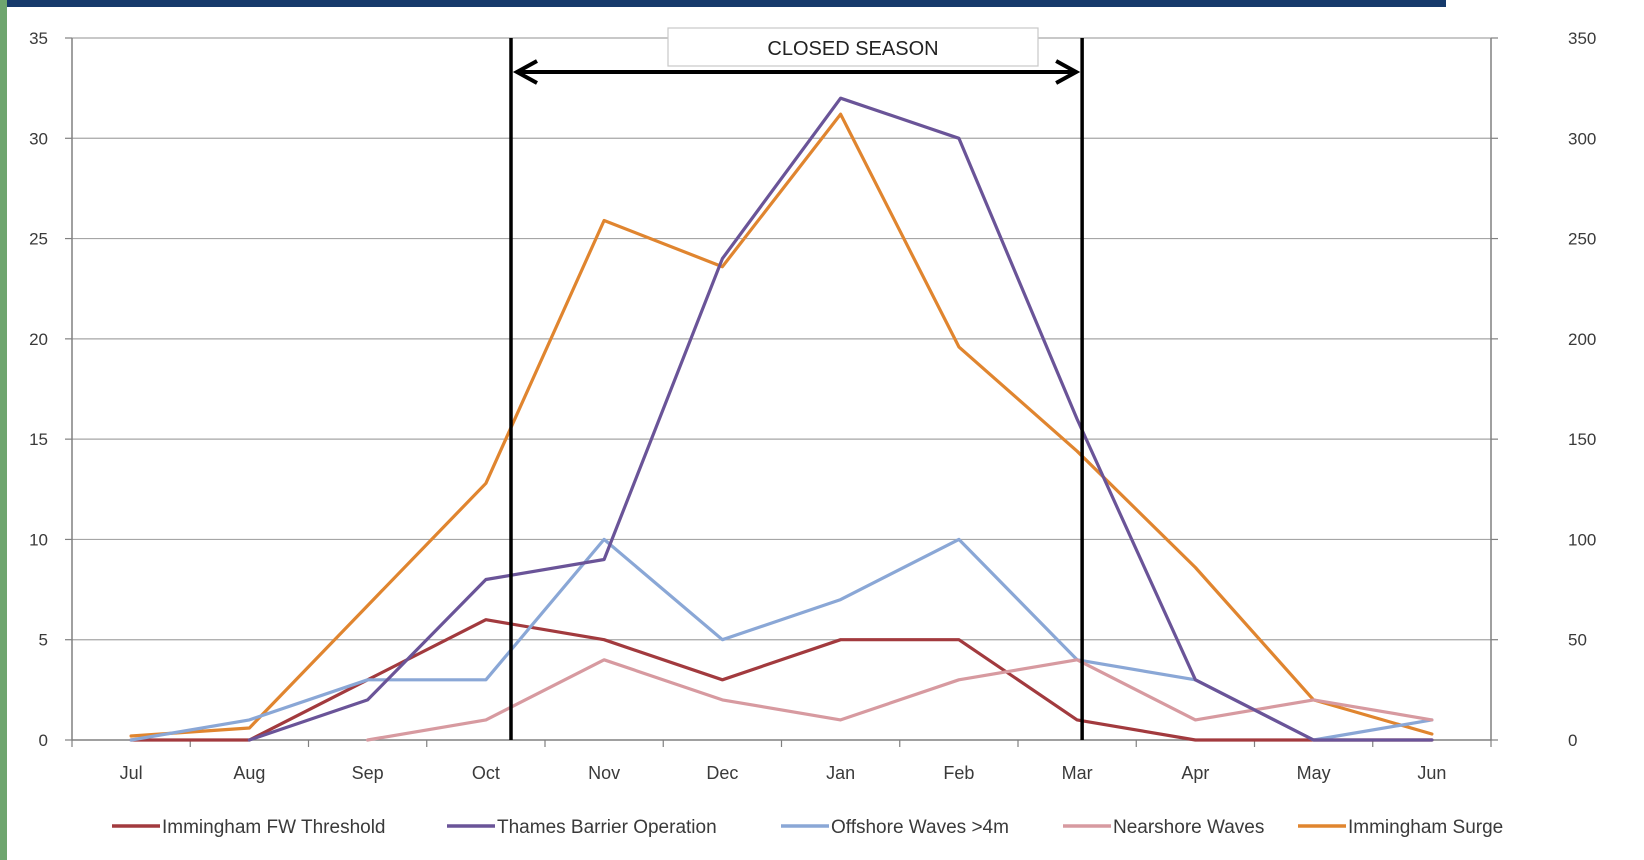 The height and width of the screenshot is (860, 1644). Describe the element at coordinates (840, 773) in the screenshot. I see `x-axis-tick-label: Jan` at that location.